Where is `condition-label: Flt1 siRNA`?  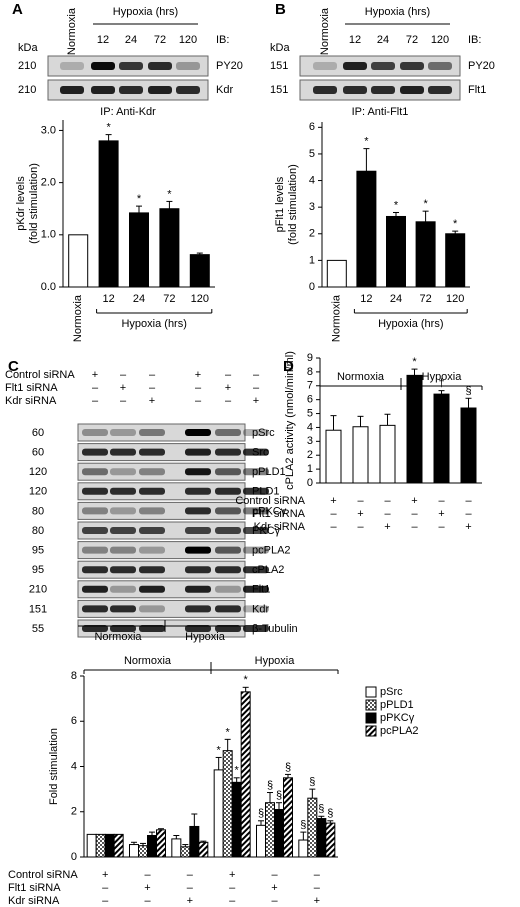 condition-label: Flt1 siRNA is located at coordinates (278, 514).